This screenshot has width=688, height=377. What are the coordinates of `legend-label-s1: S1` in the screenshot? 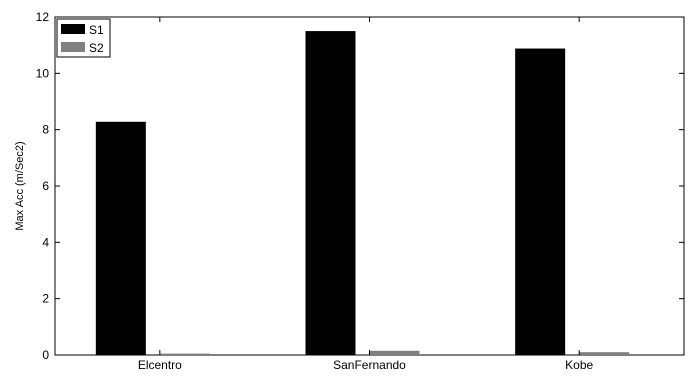 It's located at (96, 30).